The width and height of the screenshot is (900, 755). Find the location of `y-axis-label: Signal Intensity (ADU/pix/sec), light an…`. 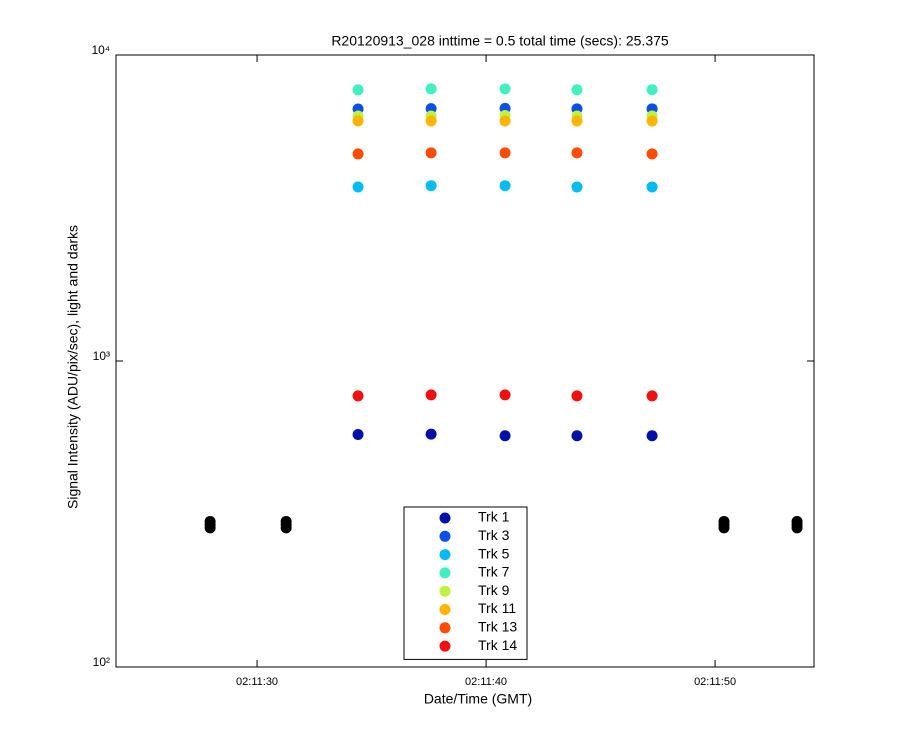

y-axis-label: Signal Intensity (ADU/pix/sec), light an… is located at coordinates (73, 367).